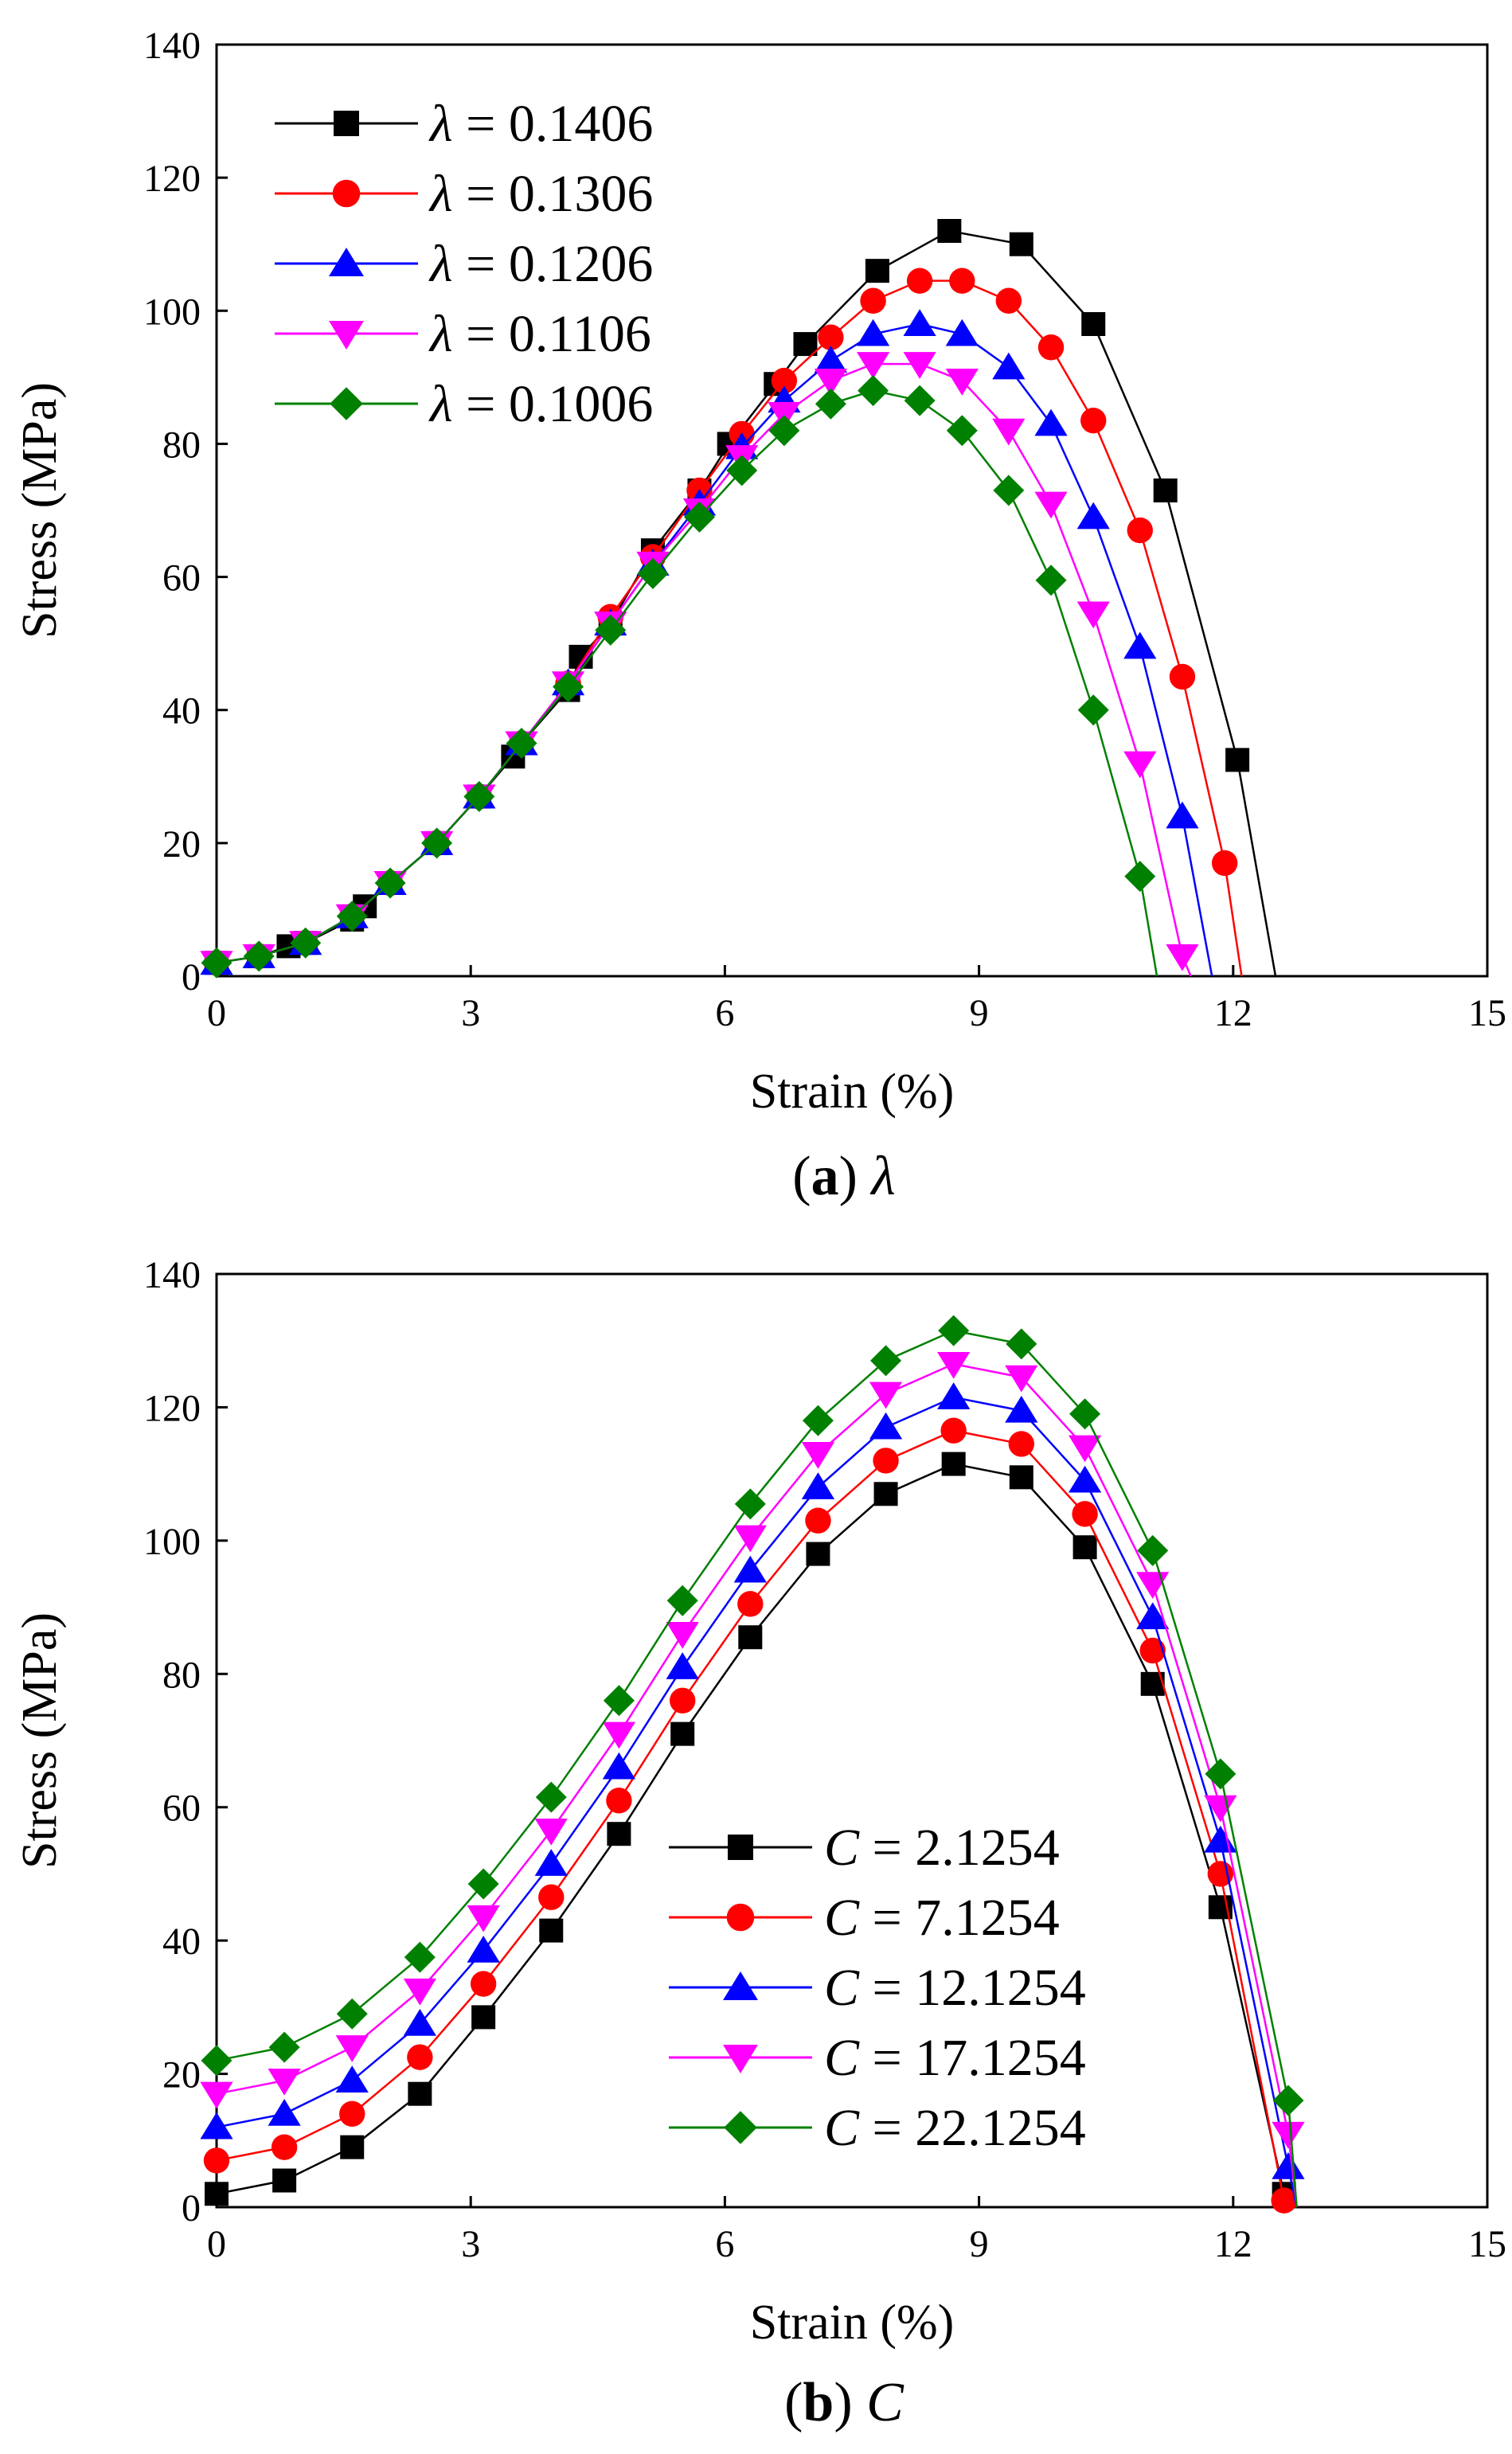 This screenshot has height=2454, width=1512. I want to click on x-tick-label: 12, so click(1233, 2244).